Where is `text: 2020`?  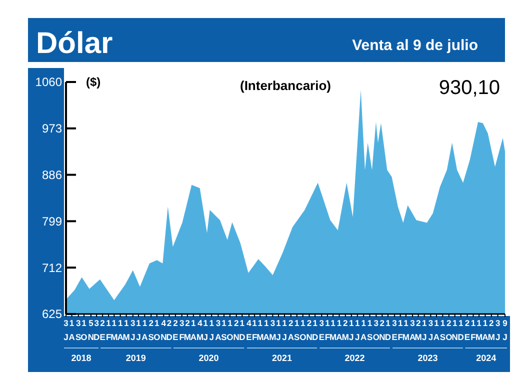 text: 2020 is located at coordinates (208, 358).